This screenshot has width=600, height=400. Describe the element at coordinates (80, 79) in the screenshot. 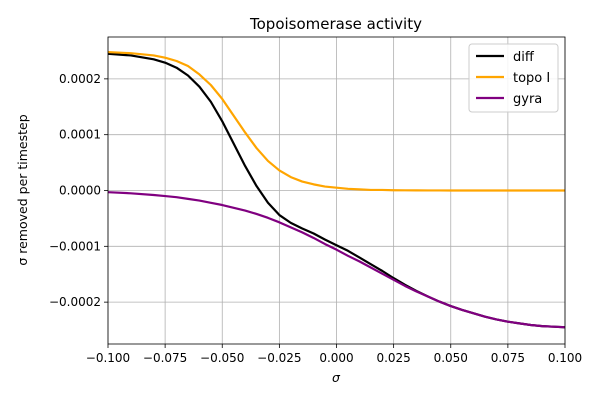

I see `y-tick-label: 0.0002` at that location.